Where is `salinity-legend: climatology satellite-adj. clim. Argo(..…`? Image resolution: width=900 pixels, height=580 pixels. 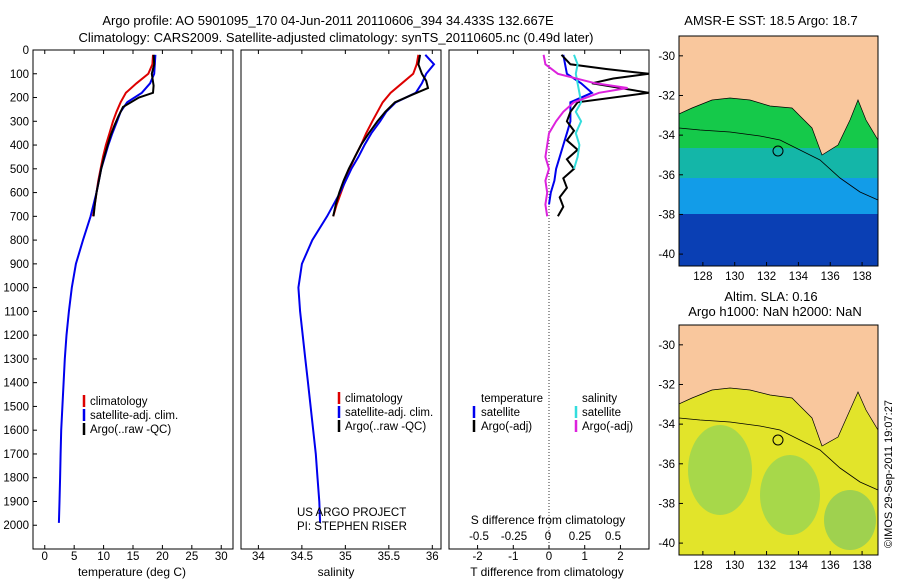 salinity-legend: climatology satellite-adj. clim. Argo(..… is located at coordinates (385, 412).